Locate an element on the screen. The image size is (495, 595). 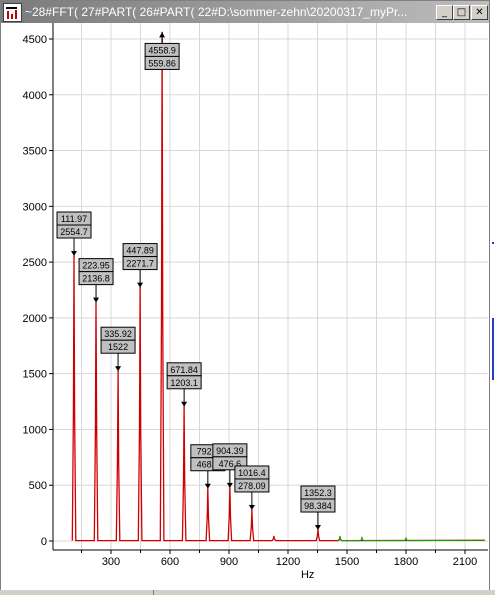
right-edge-panel is located at coordinates (492, 297).